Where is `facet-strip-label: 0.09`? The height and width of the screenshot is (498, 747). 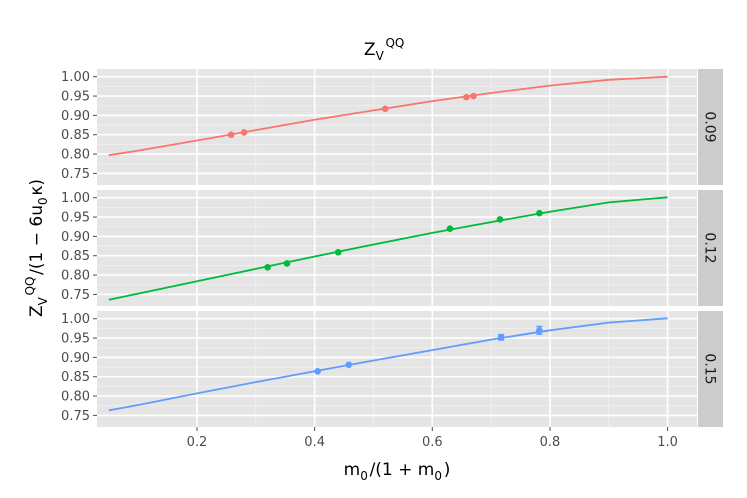
facet-strip-label: 0.09 is located at coordinates (710, 126).